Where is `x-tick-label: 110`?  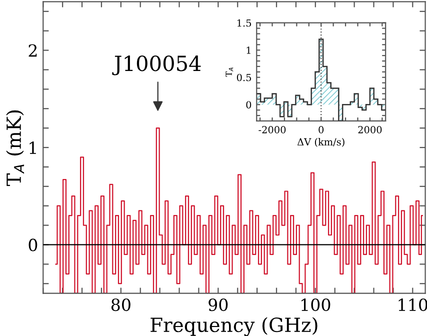
x-tick-label: 110 is located at coordinates (412, 305).